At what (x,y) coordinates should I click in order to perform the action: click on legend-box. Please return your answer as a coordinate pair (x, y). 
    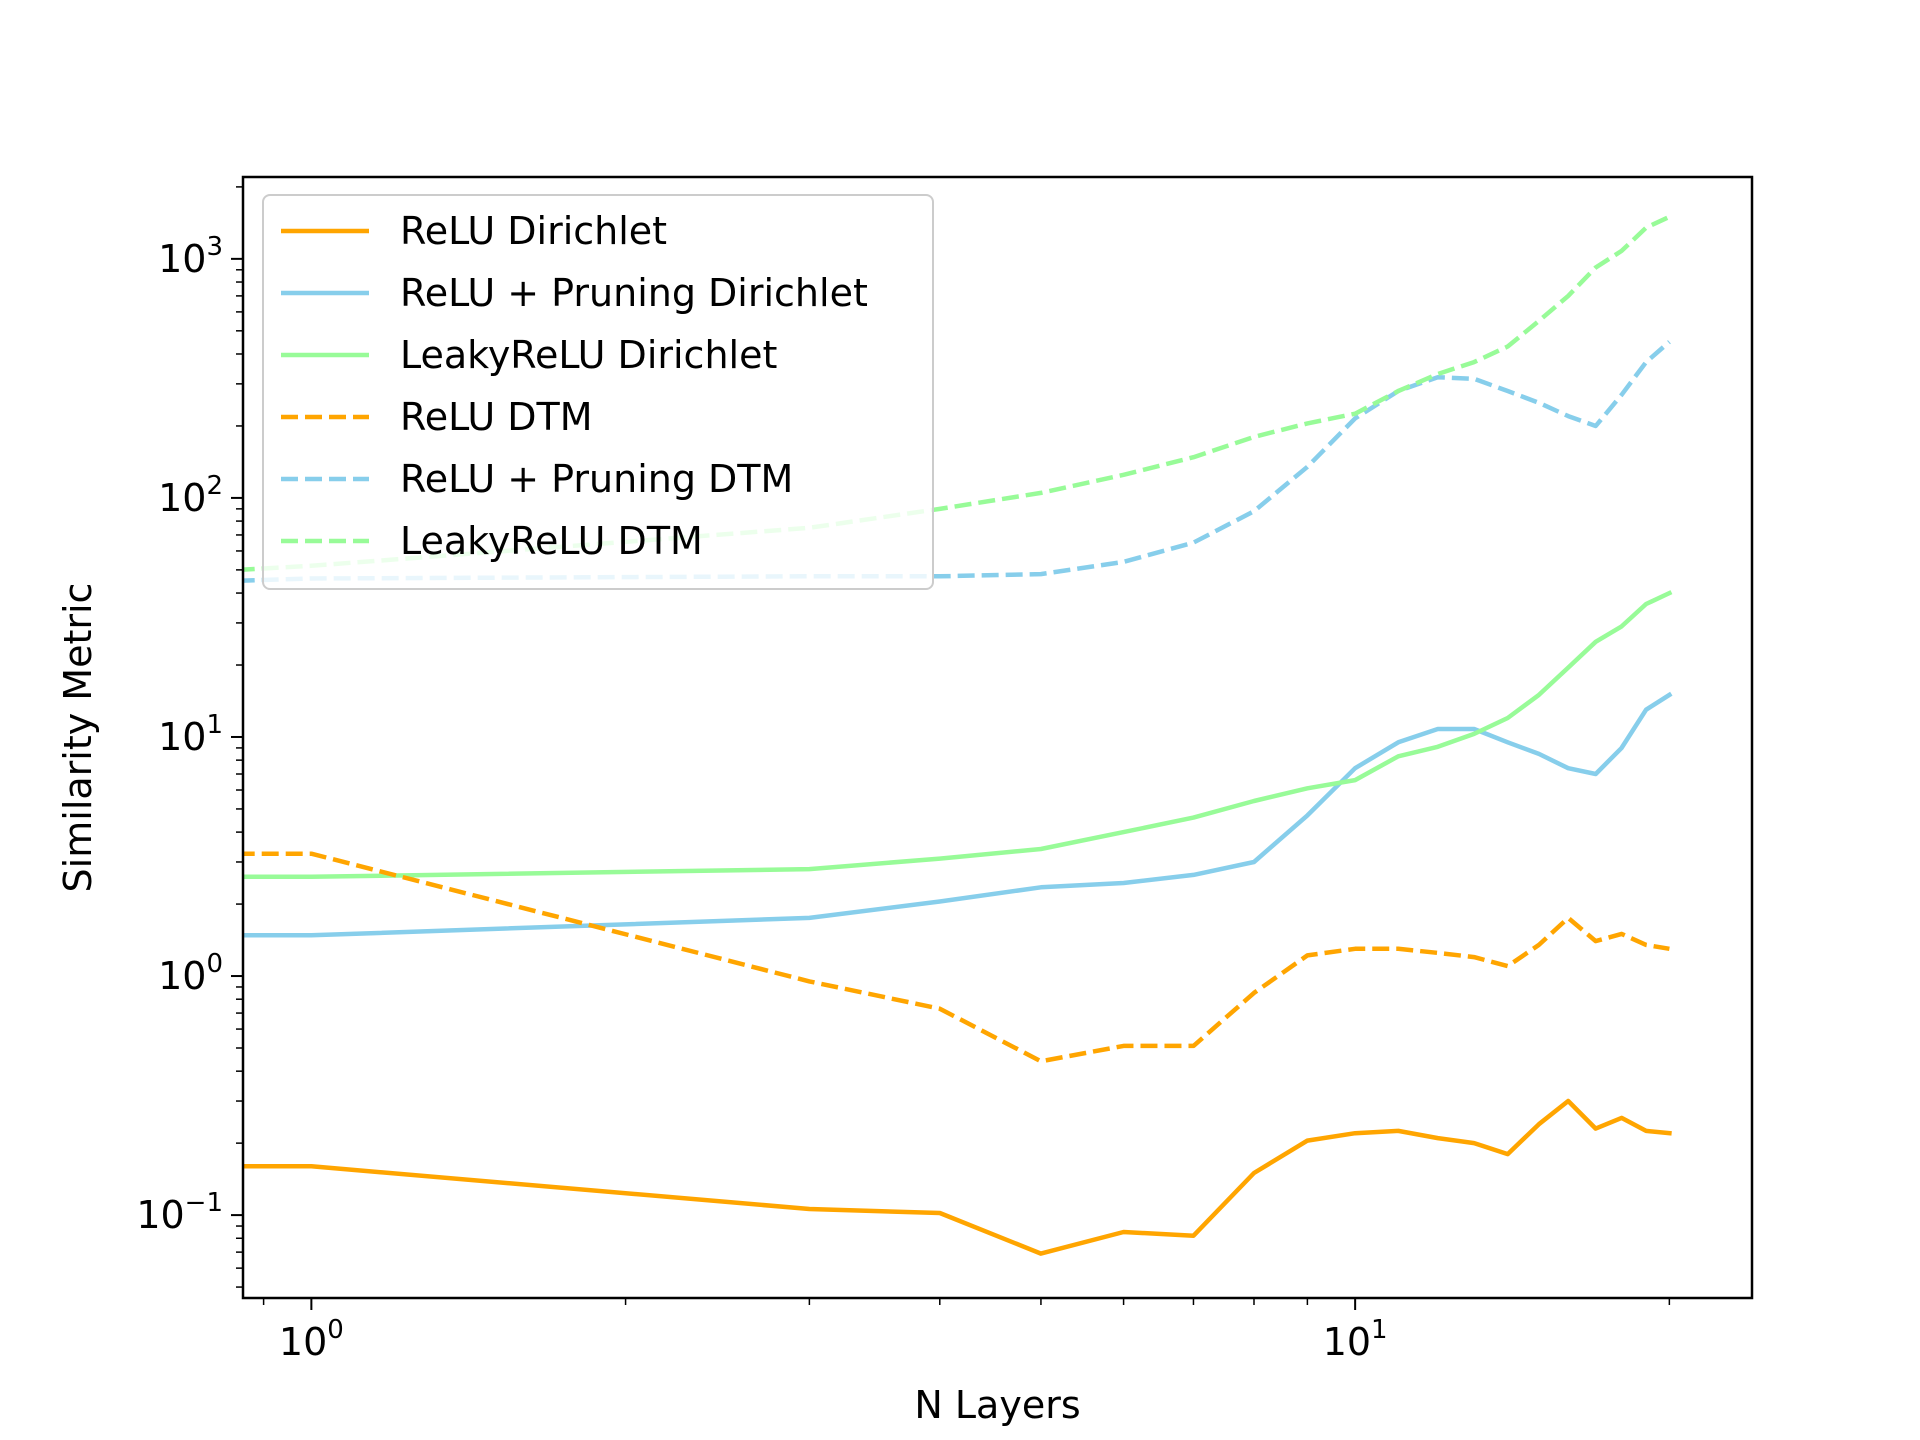
    Looking at the image, I should click on (598, 392).